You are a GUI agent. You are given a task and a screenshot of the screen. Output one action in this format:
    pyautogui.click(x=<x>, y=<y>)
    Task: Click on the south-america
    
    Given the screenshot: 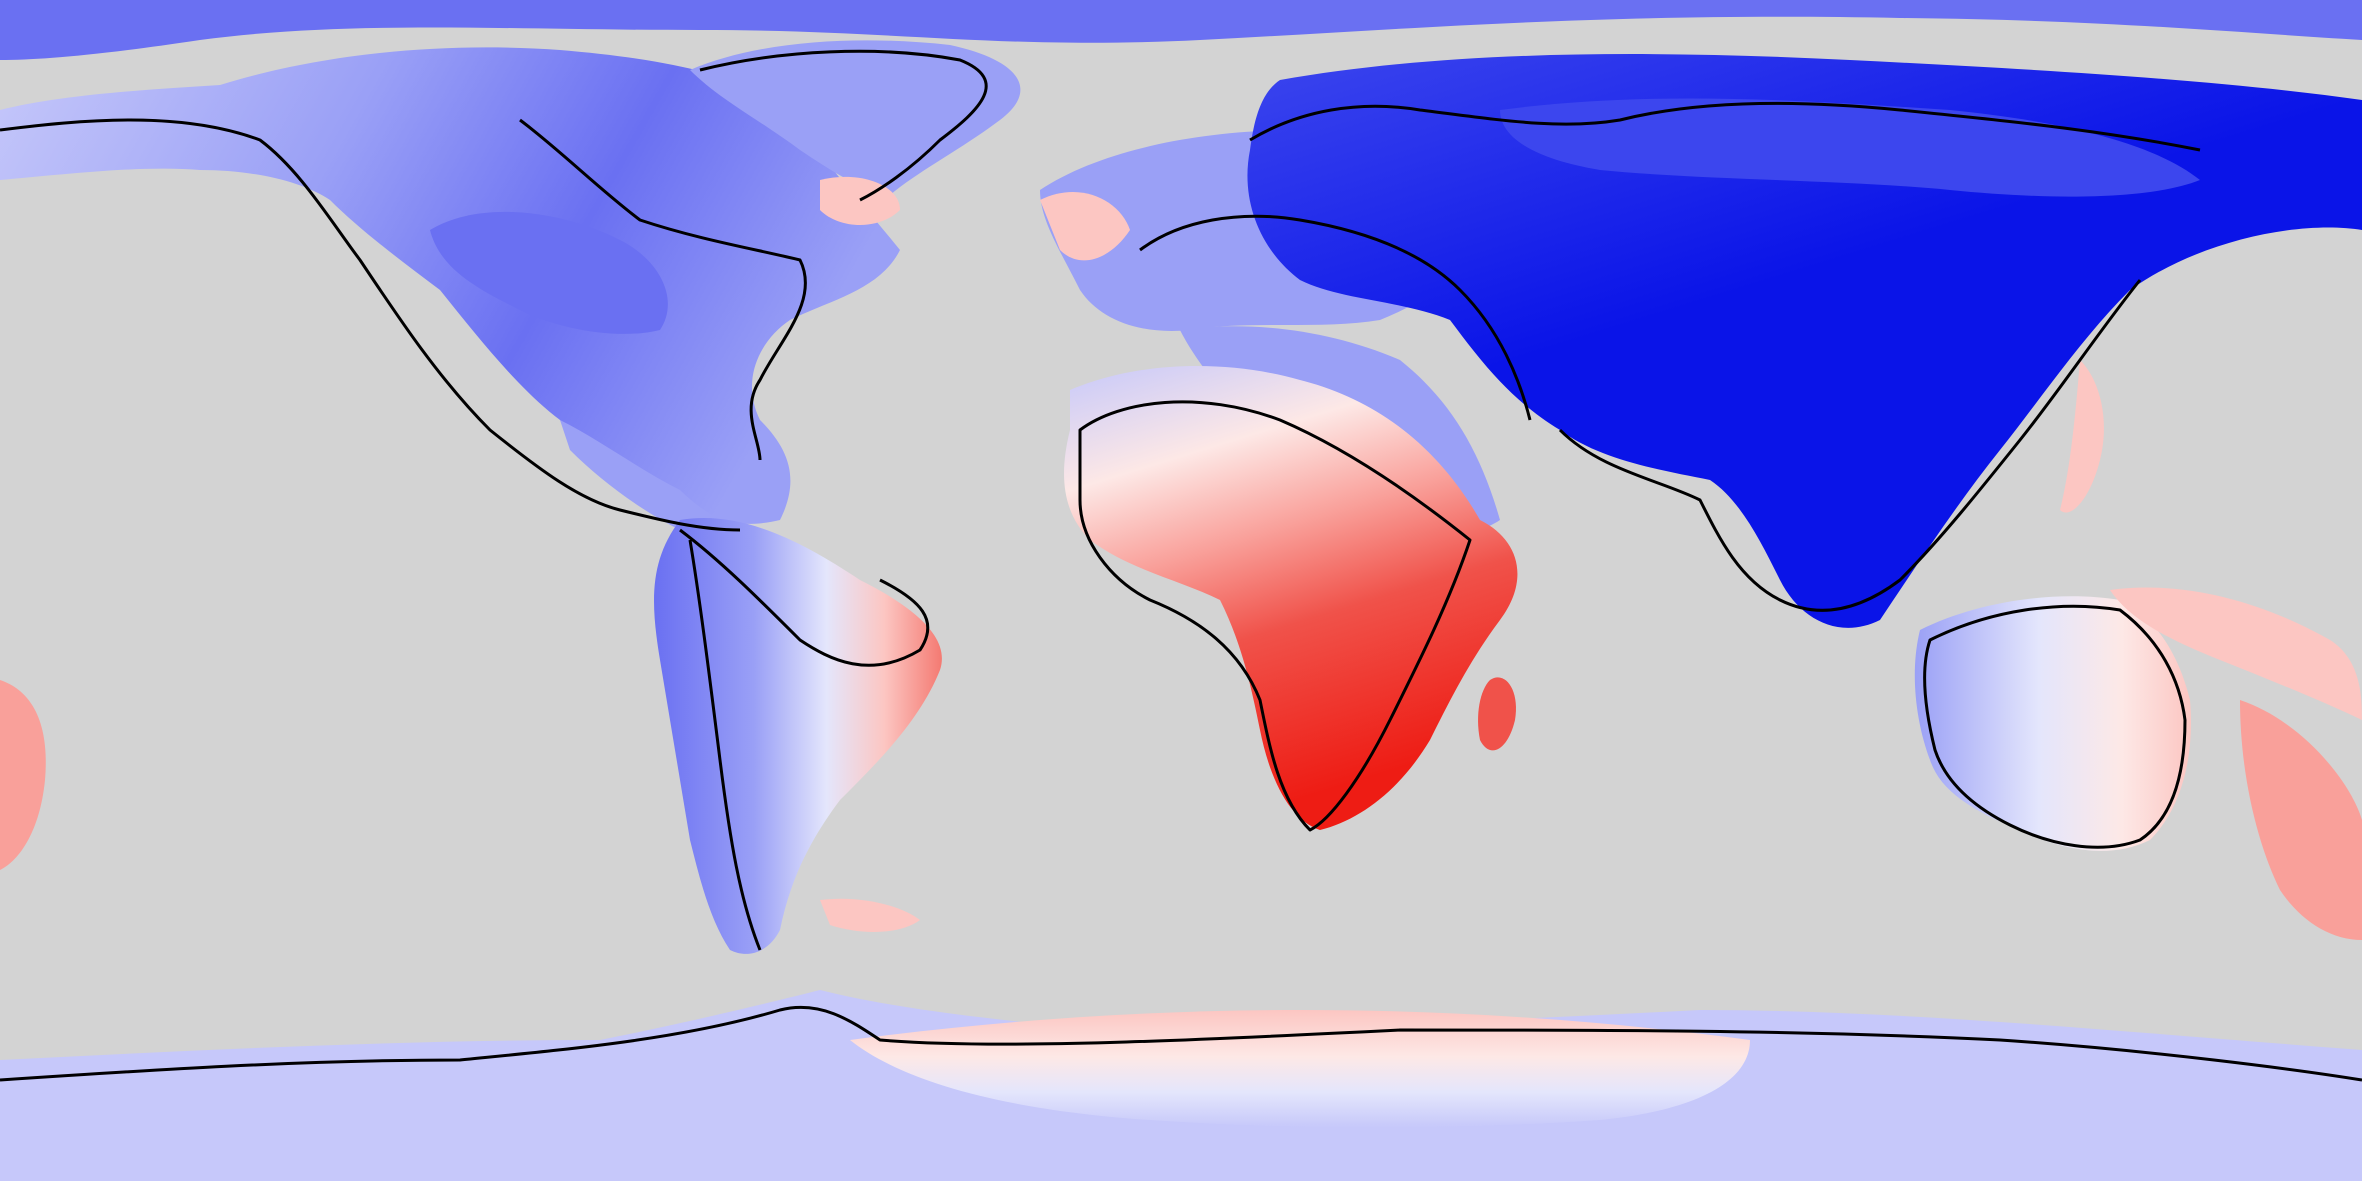 What is the action you would take?
    pyautogui.click(x=798, y=736)
    